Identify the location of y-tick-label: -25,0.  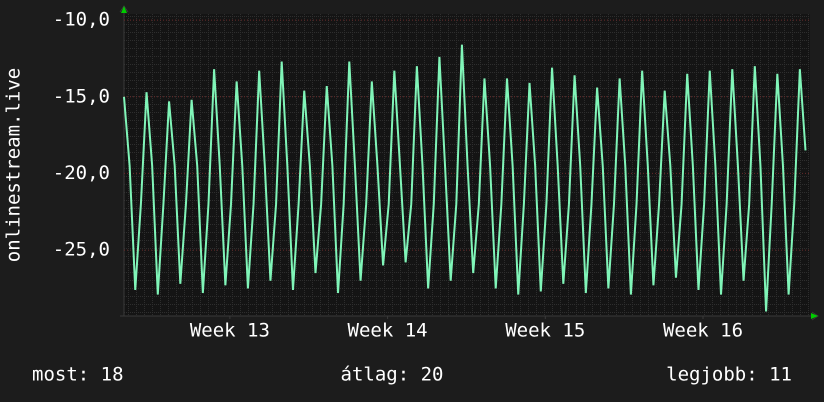
(81, 250).